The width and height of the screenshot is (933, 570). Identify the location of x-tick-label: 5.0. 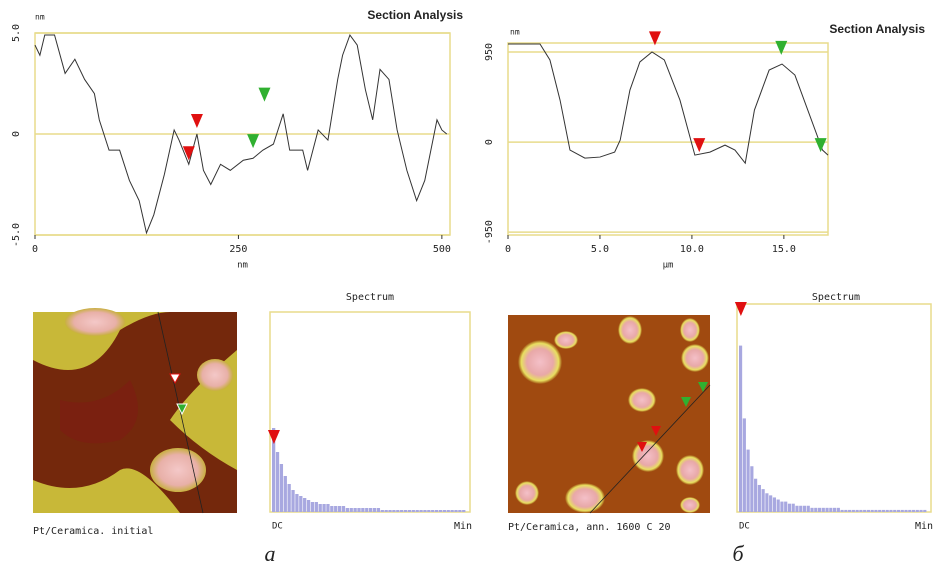
(600, 249).